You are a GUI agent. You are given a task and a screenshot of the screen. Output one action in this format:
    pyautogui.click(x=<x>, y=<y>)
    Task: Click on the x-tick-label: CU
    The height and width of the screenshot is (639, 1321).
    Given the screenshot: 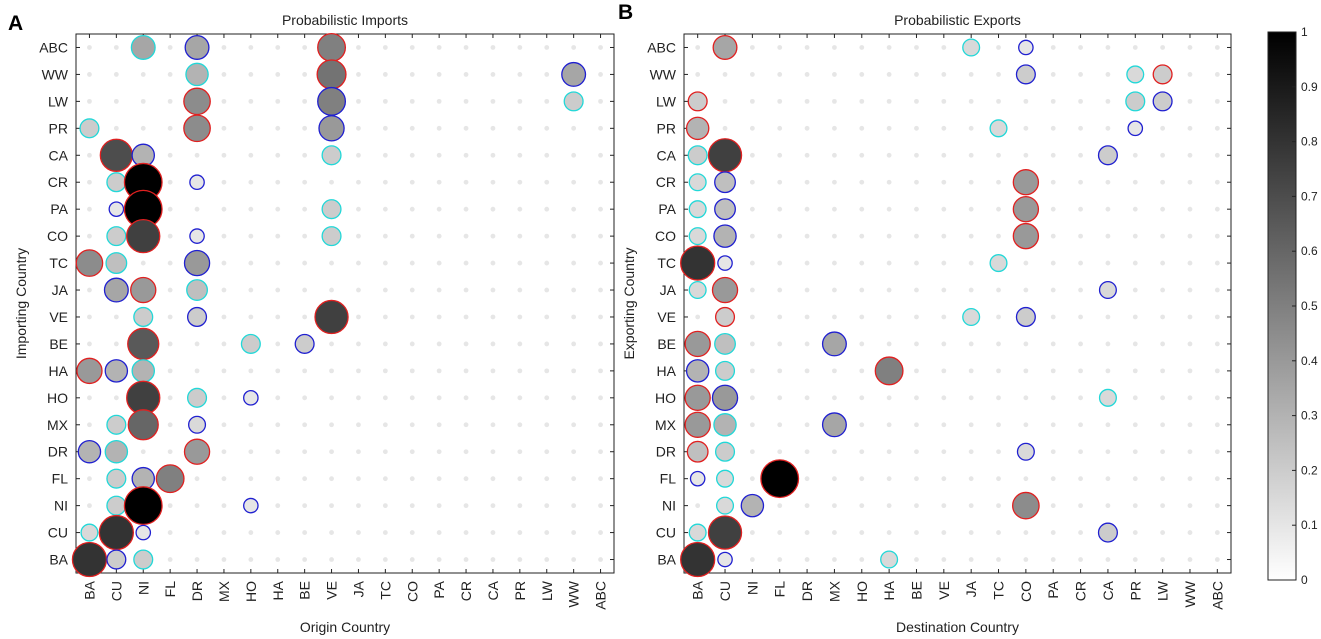 What is the action you would take?
    pyautogui.click(x=116, y=591)
    